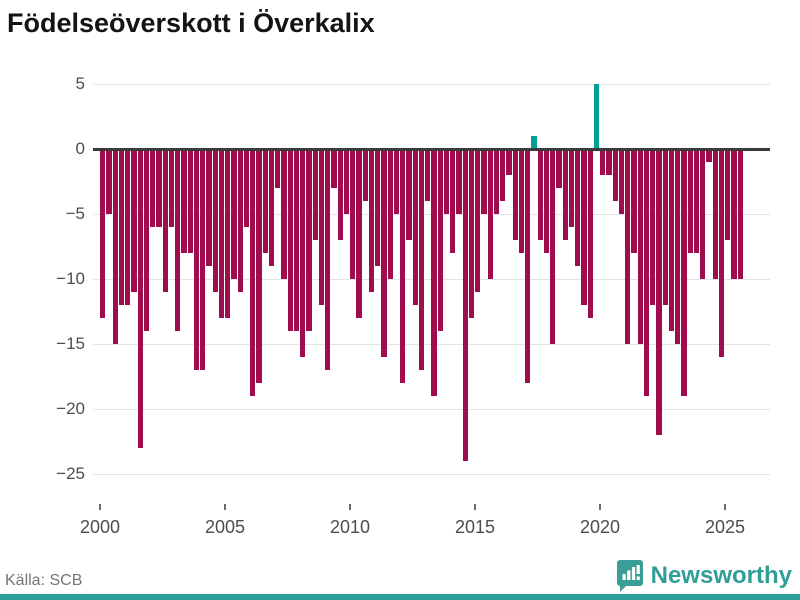  Describe the element at coordinates (646, 272) in the screenshot. I see `bar-2021-q4` at that location.